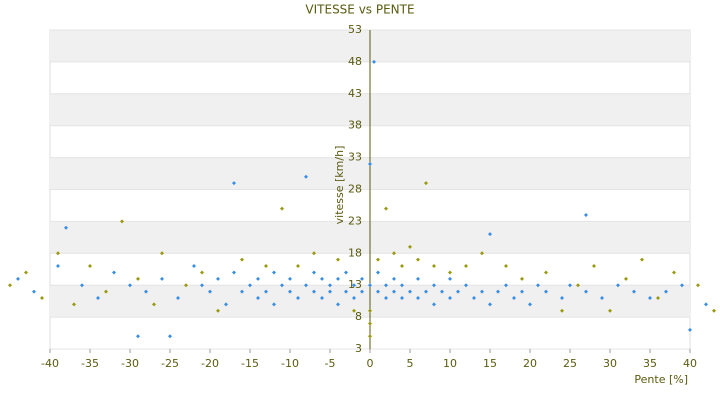 This screenshot has height=404, width=720. What do you see at coordinates (355, 157) in the screenshot?
I see `y-tick-label: 33` at bounding box center [355, 157].